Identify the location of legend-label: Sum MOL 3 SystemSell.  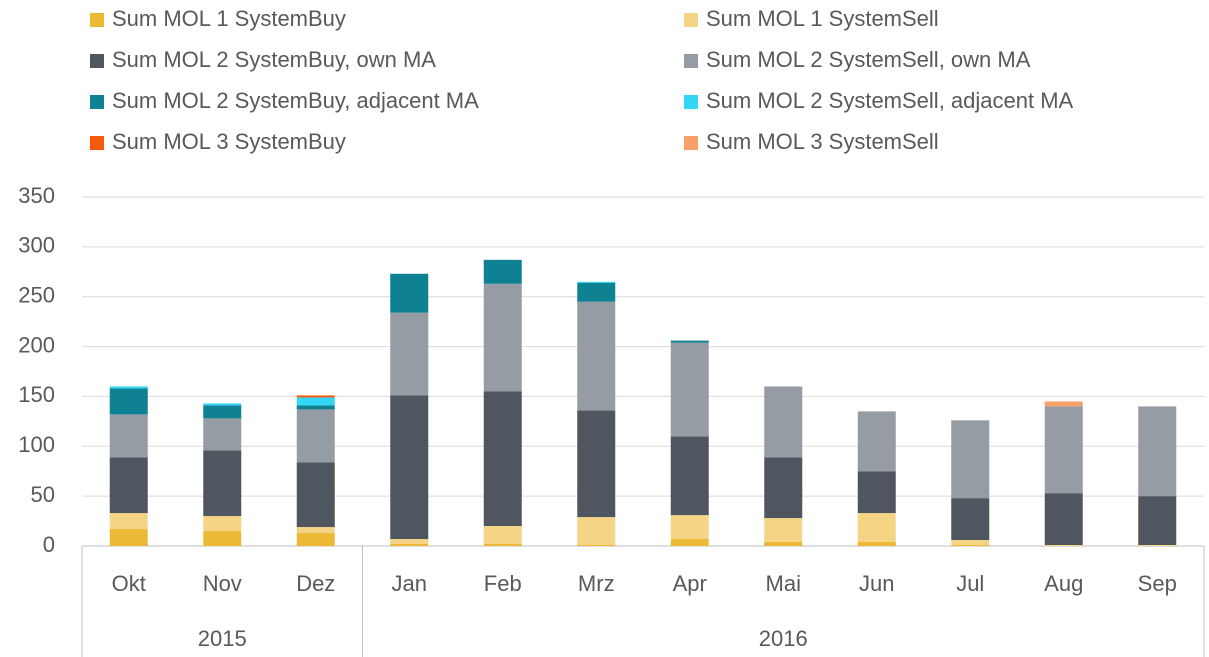
(822, 141).